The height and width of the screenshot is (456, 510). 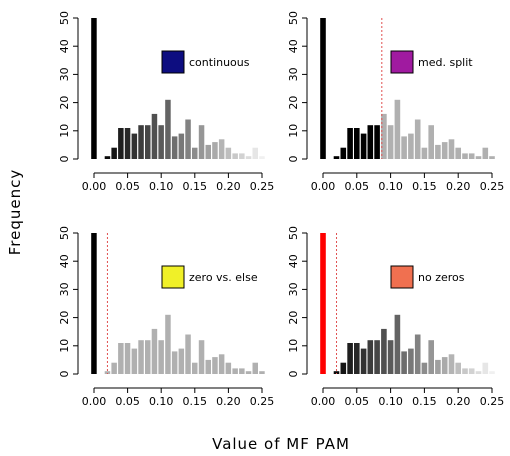 What do you see at coordinates (223, 277) in the screenshot?
I see `legend-label: zero vs. else` at bounding box center [223, 277].